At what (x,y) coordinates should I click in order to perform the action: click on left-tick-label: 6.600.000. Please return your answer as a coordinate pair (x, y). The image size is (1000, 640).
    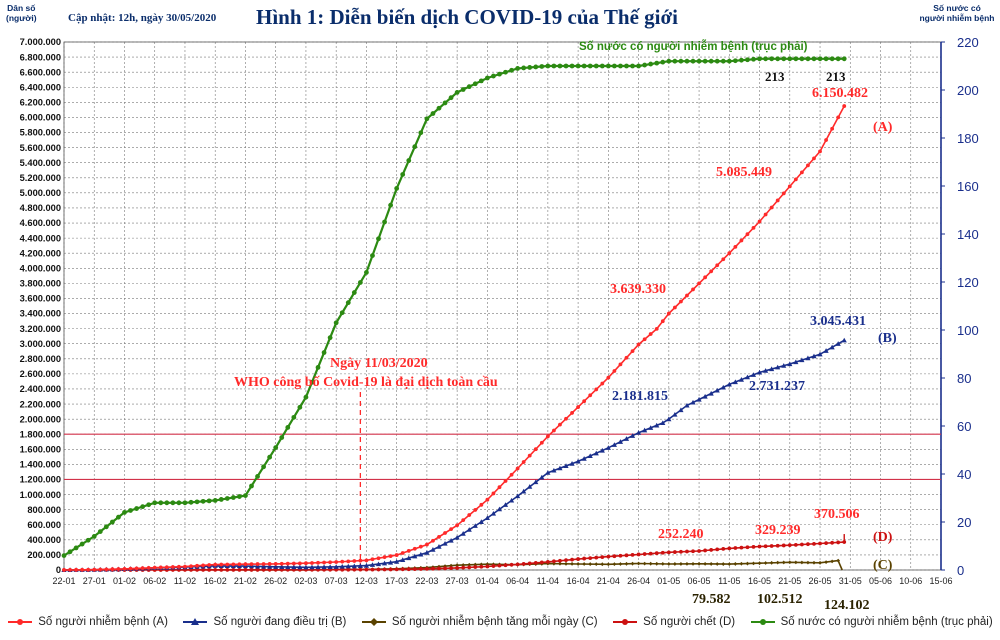
    Looking at the image, I should click on (40, 72).